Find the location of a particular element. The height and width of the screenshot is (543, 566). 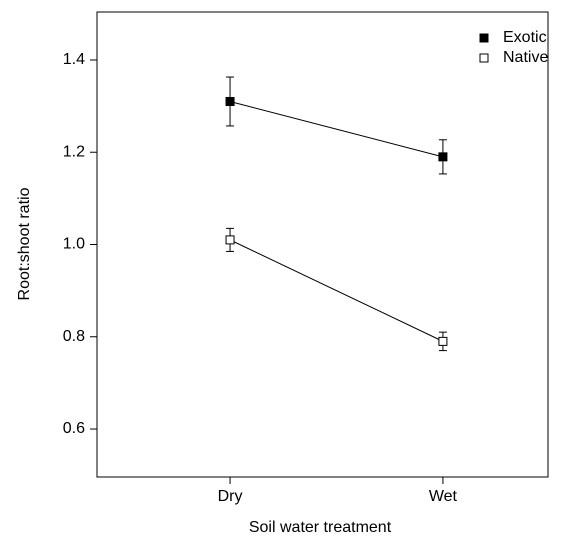

y-tick-label: 1.4 is located at coordinates (74, 59).